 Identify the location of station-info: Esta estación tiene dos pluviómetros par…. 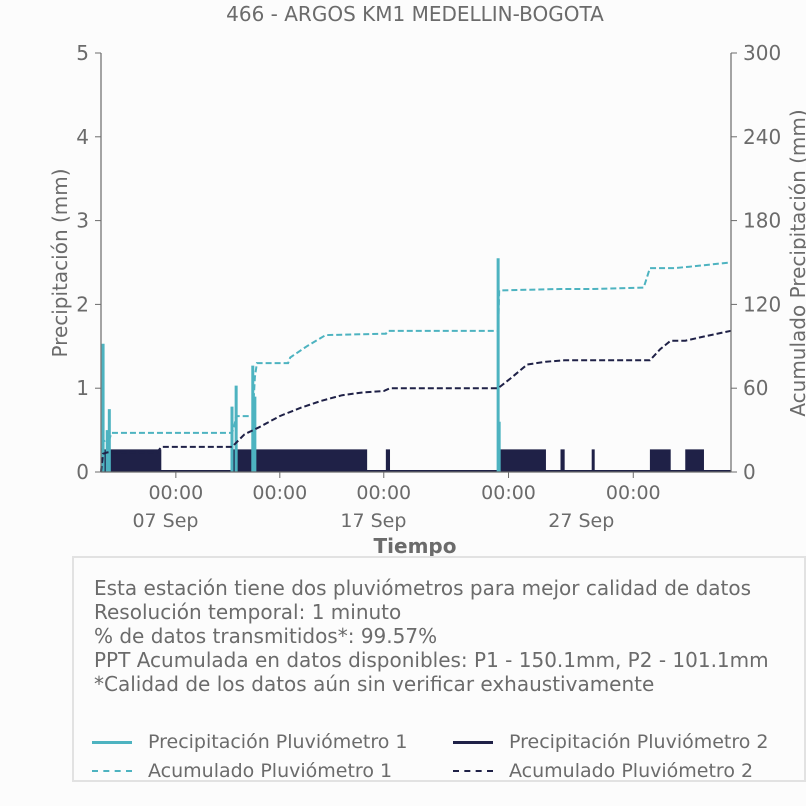
(431, 636).